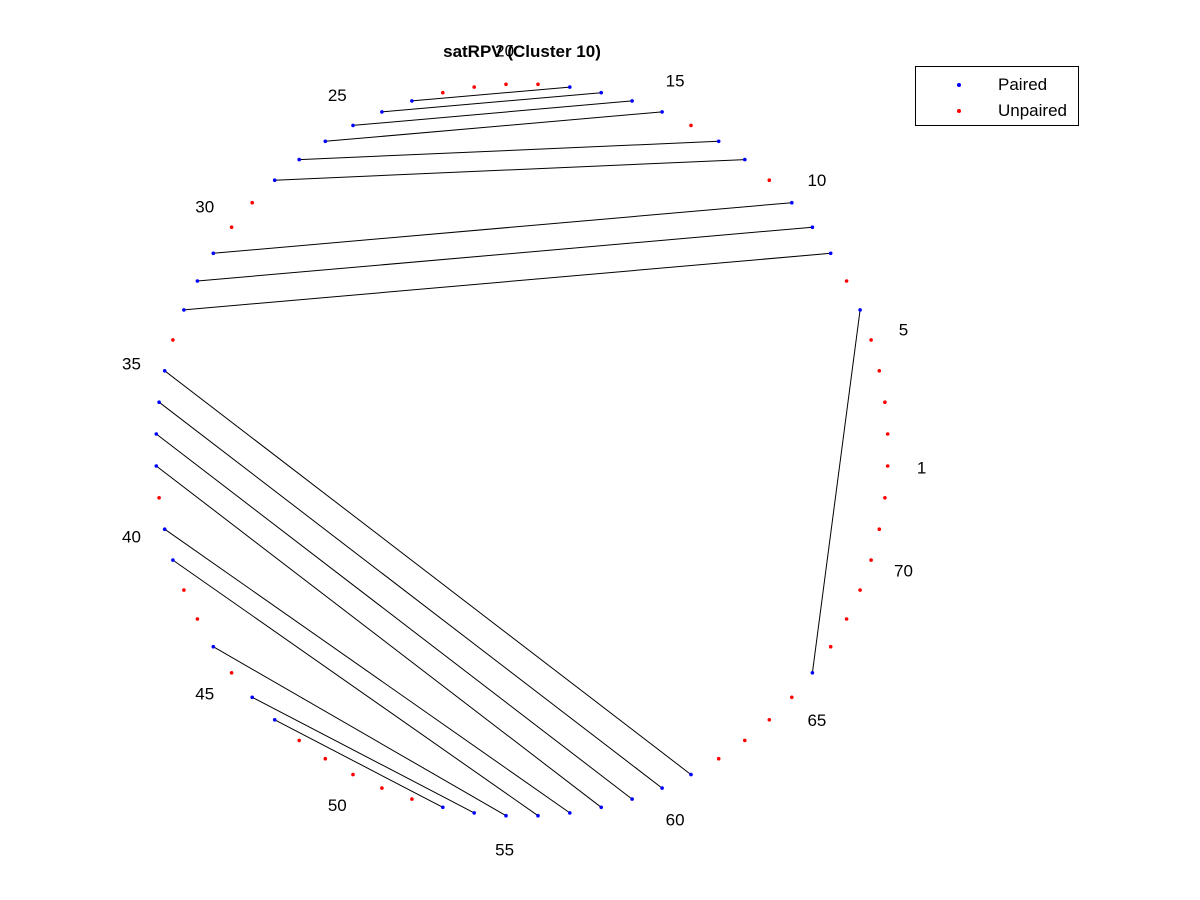  I want to click on legend: Paired Unpaired, so click(997, 96).